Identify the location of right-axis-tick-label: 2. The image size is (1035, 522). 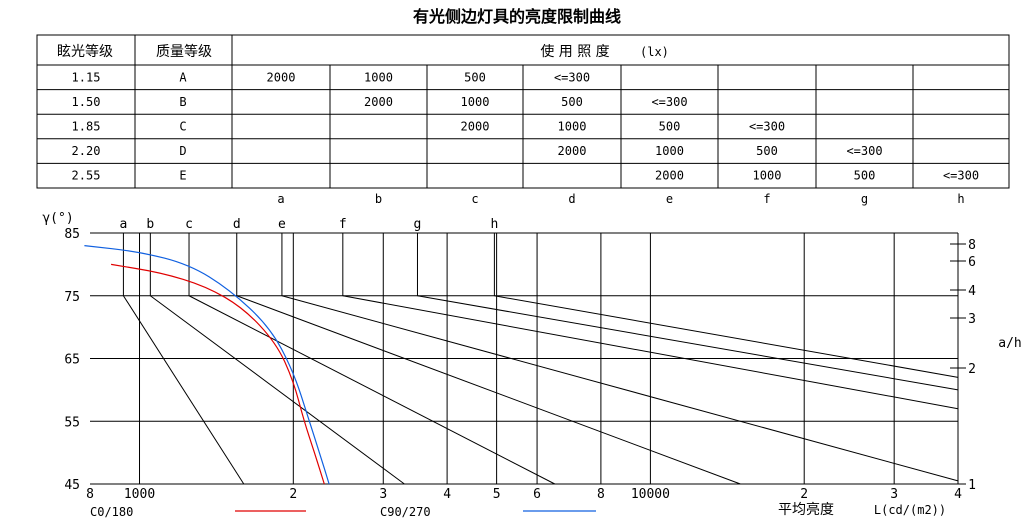
(972, 369).